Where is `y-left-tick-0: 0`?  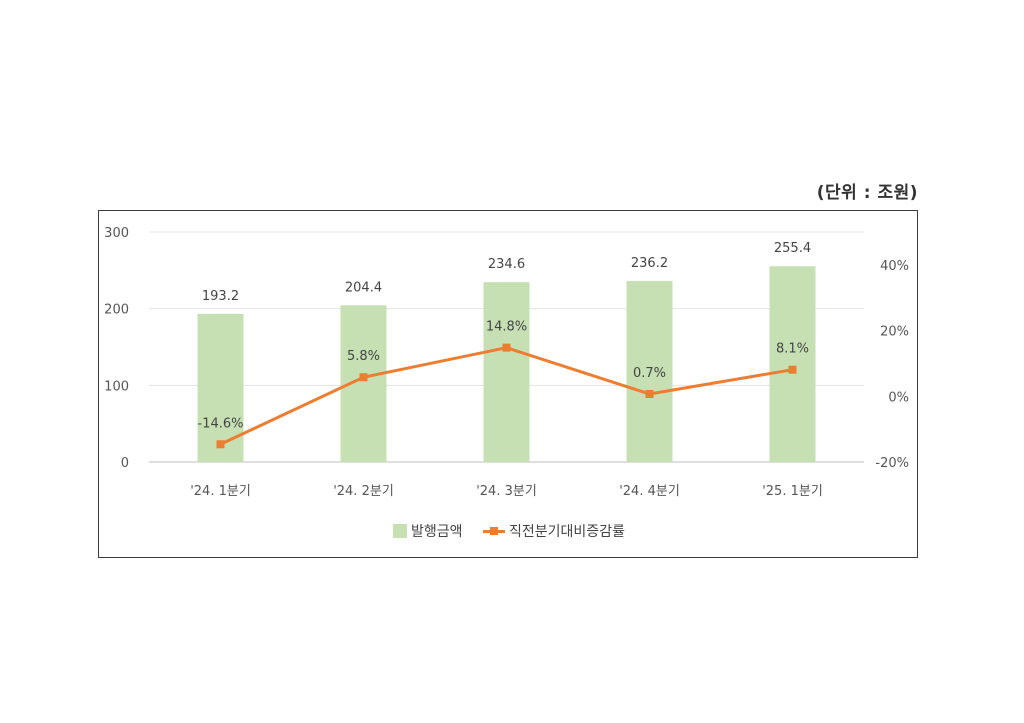 y-left-tick-0: 0 is located at coordinates (125, 463).